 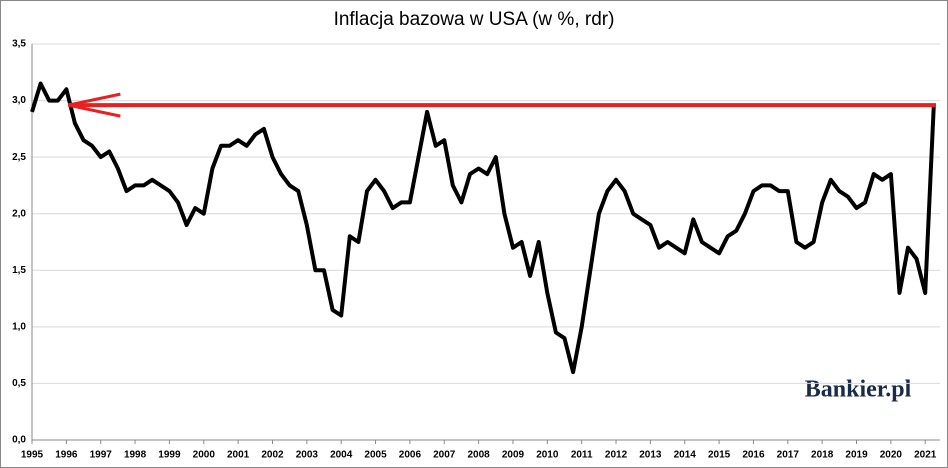 What do you see at coordinates (101, 455) in the screenshot?
I see `x-tick-label: 1997` at bounding box center [101, 455].